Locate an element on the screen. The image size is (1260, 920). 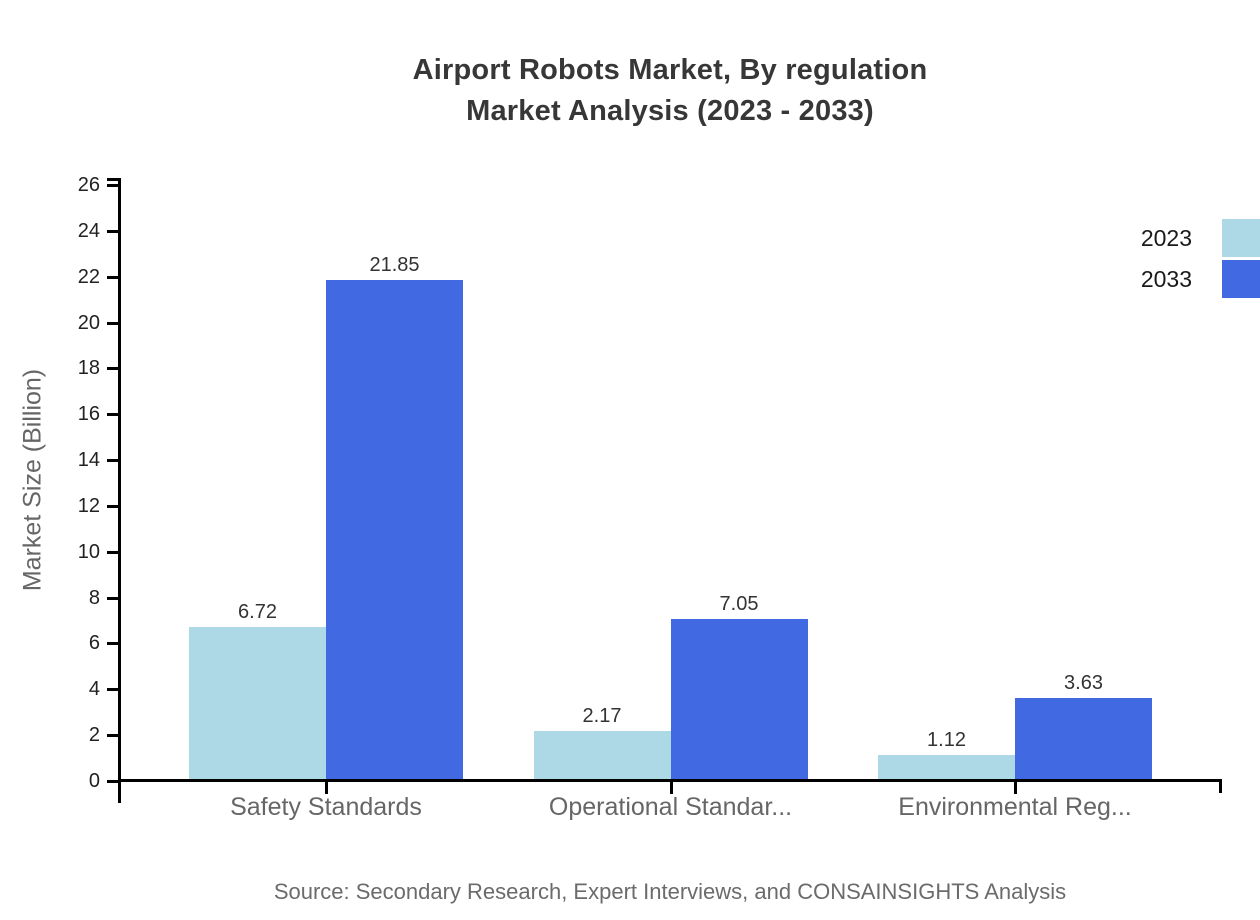
y-tick-label: 12 is located at coordinates (88, 505).